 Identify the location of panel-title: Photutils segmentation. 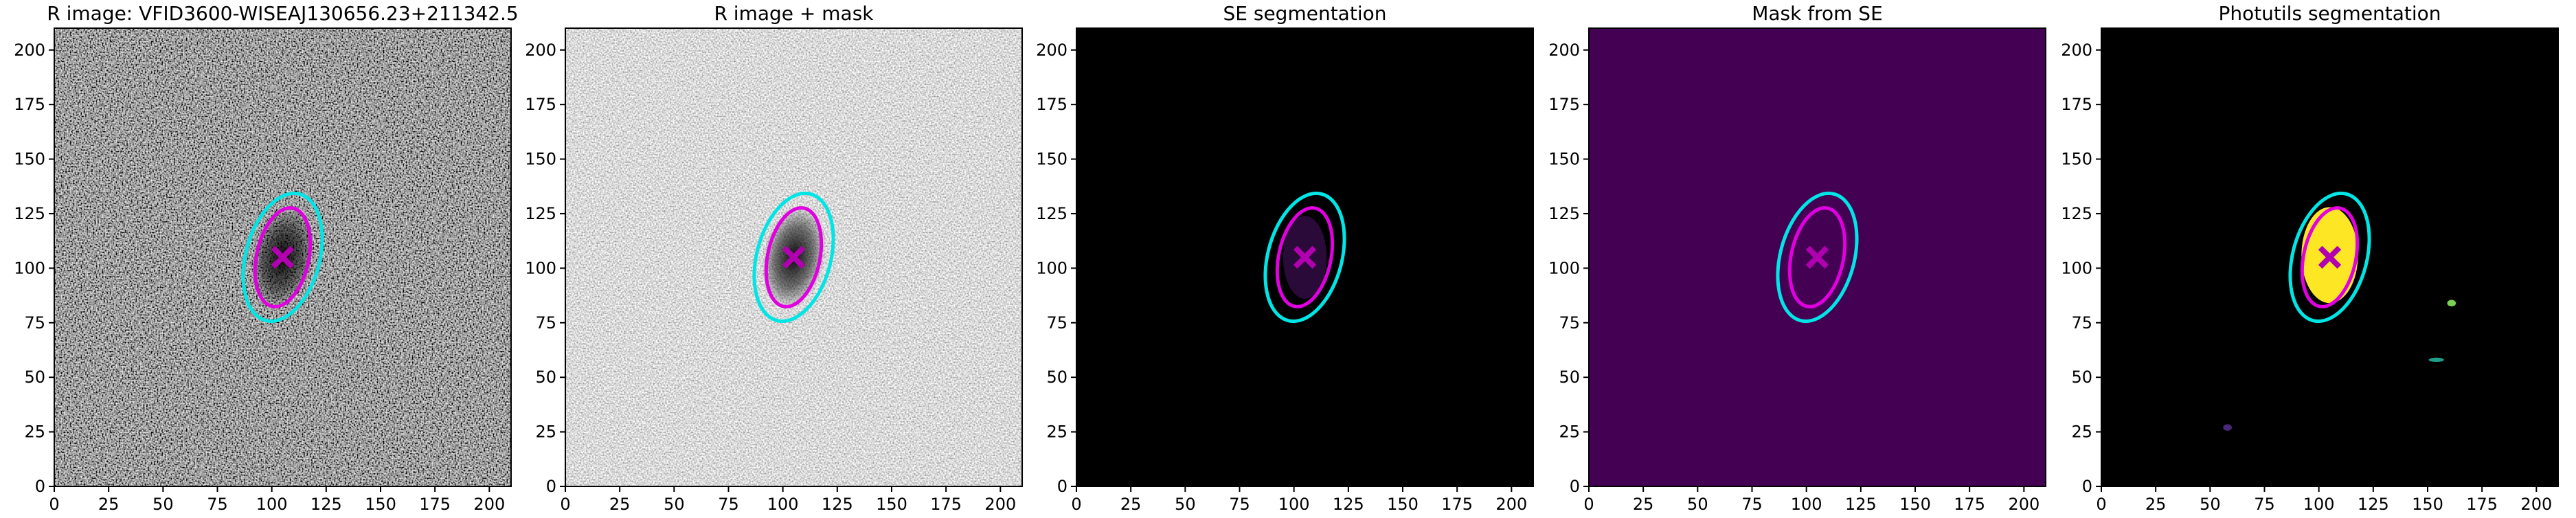
(2329, 13).